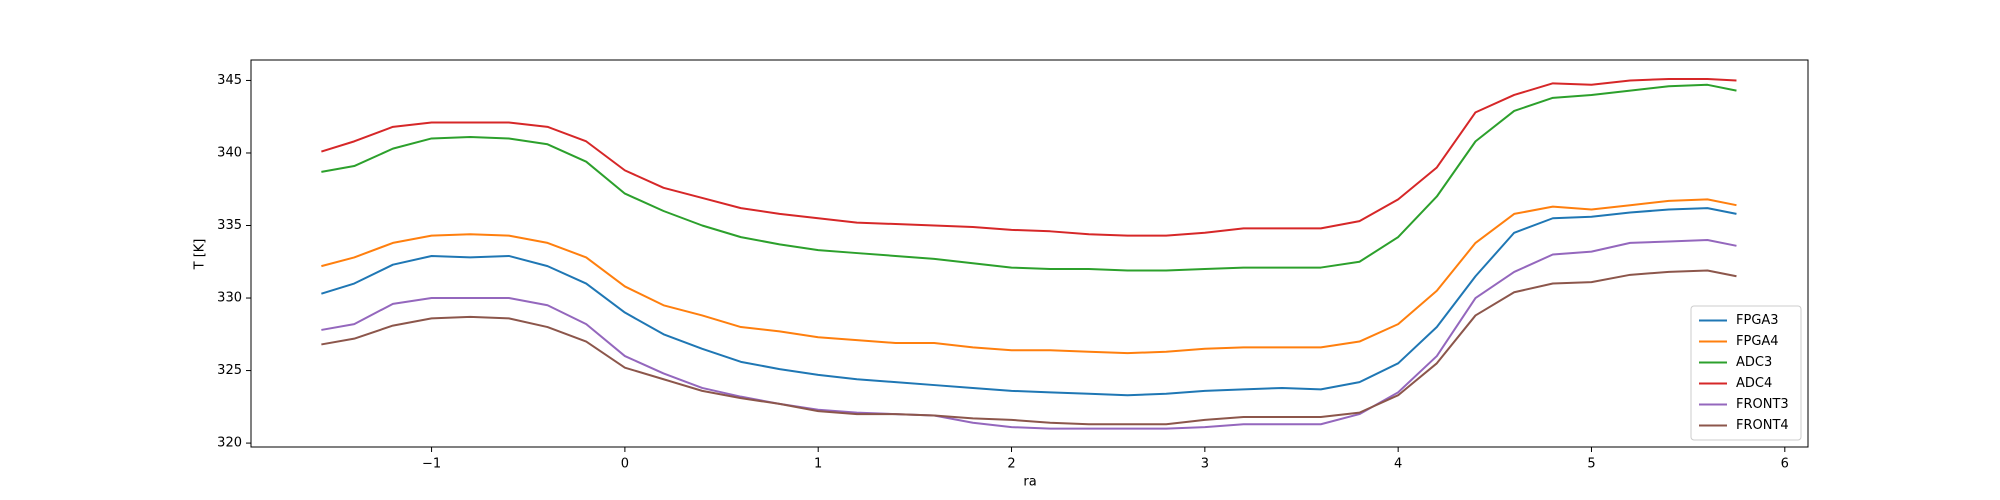  Describe the element at coordinates (1205, 464) in the screenshot. I see `x-tick-label: 3` at that location.